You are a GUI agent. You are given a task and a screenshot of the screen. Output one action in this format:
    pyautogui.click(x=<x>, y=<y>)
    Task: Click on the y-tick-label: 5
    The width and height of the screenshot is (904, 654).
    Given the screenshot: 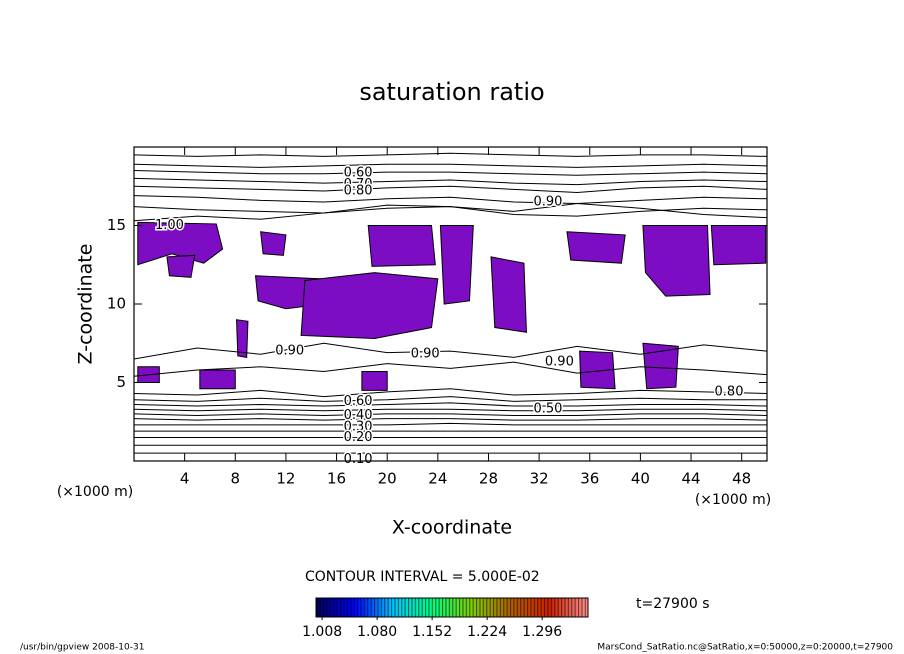 What is the action you would take?
    pyautogui.click(x=121, y=382)
    